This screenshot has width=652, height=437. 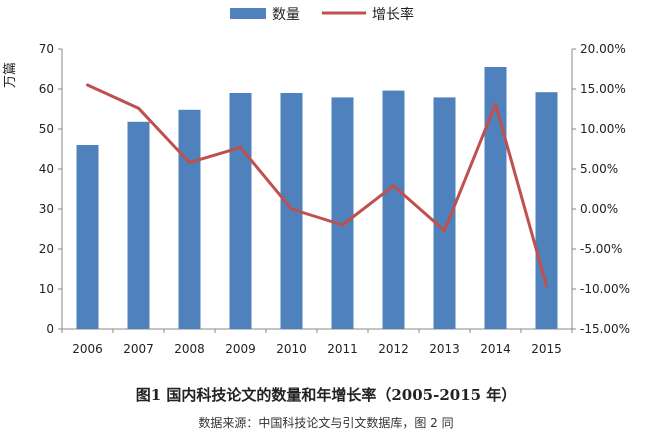 I want to click on y-right-tick-label: 20.00%, so click(x=603, y=49).